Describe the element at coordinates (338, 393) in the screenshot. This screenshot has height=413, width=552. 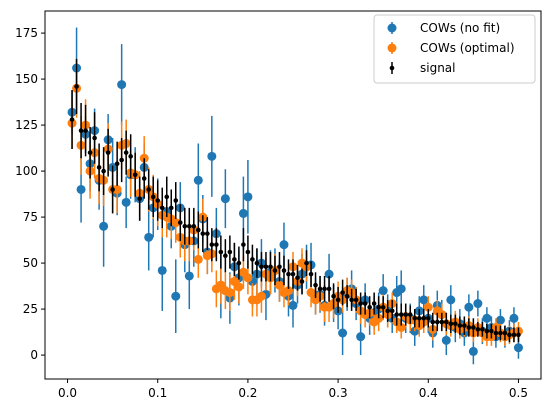
I see `x-tick-label: 0.3` at that location.